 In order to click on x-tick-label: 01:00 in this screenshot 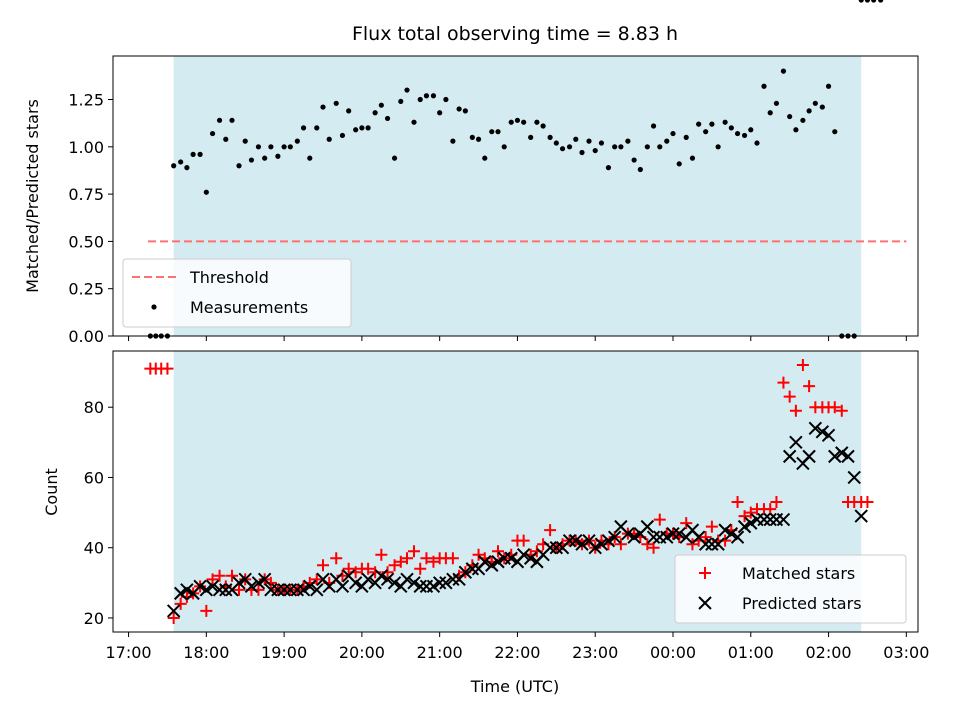, I will do `click(751, 652)`.